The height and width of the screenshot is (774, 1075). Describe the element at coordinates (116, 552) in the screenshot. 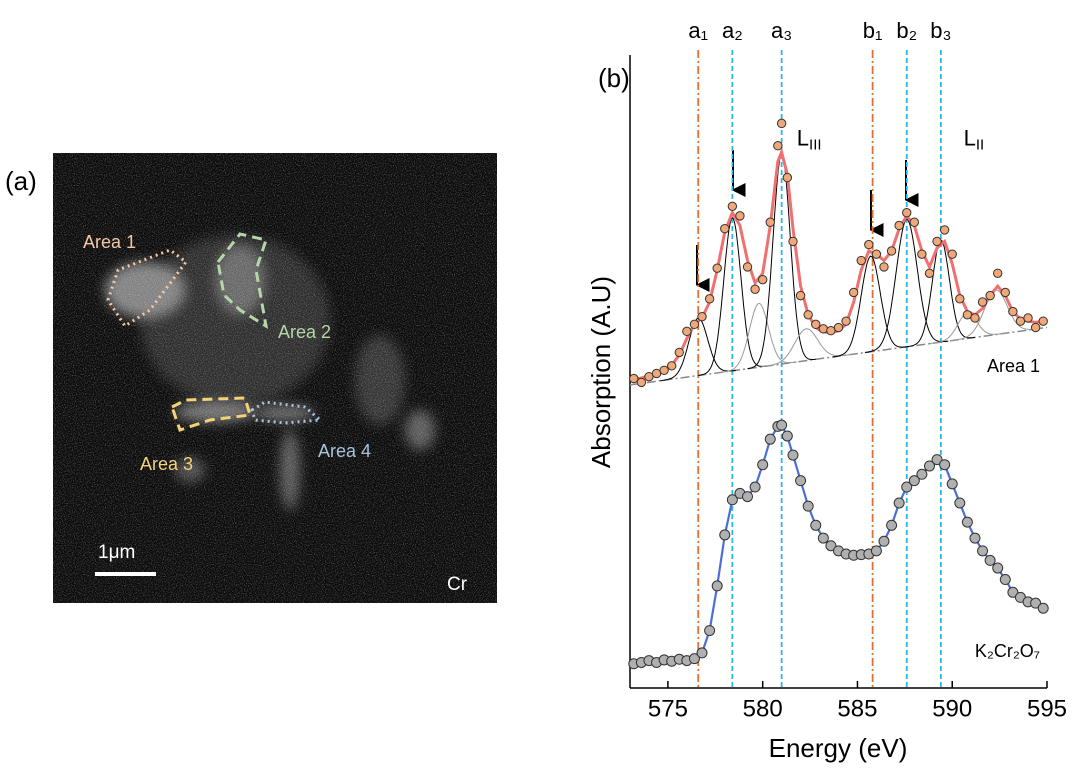

I see `scale-bar-label: 1μm` at that location.